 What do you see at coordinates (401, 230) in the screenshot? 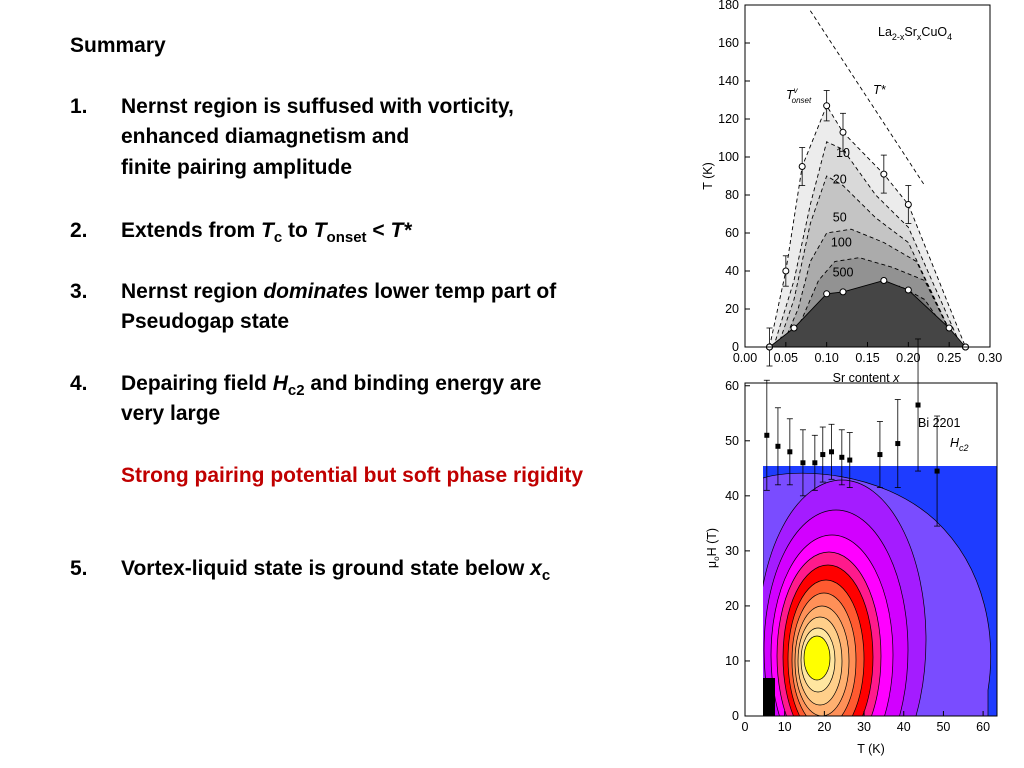
I see `text-part: T*` at bounding box center [401, 230].